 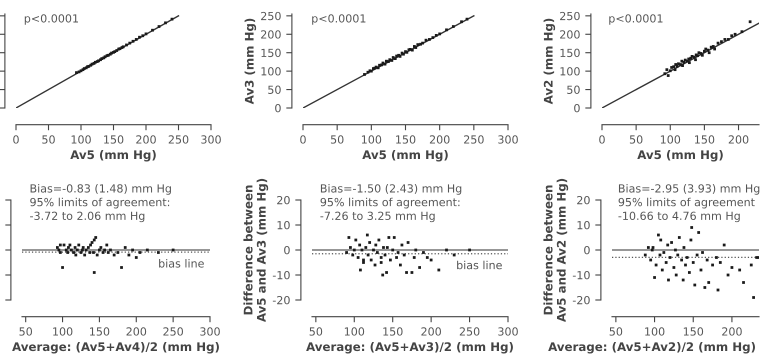 I want to click on y-tick-label: 150, so click(x=570, y=53).